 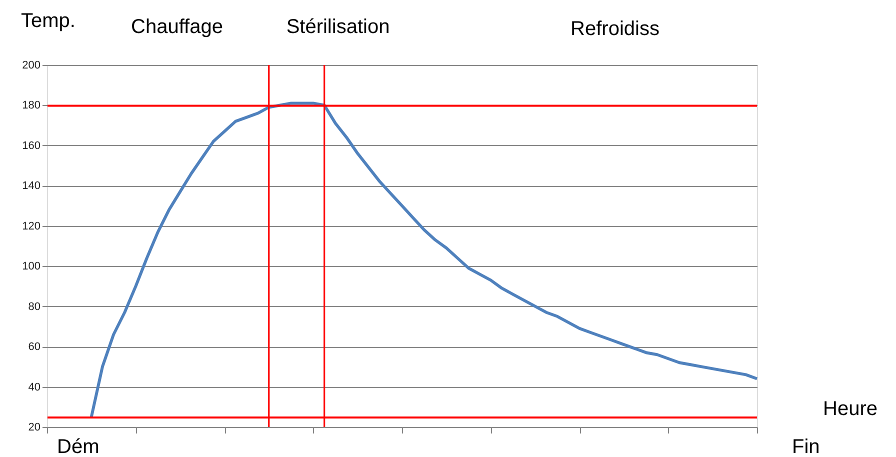 What do you see at coordinates (177, 27) in the screenshot?
I see `text: Chauffage` at bounding box center [177, 27].